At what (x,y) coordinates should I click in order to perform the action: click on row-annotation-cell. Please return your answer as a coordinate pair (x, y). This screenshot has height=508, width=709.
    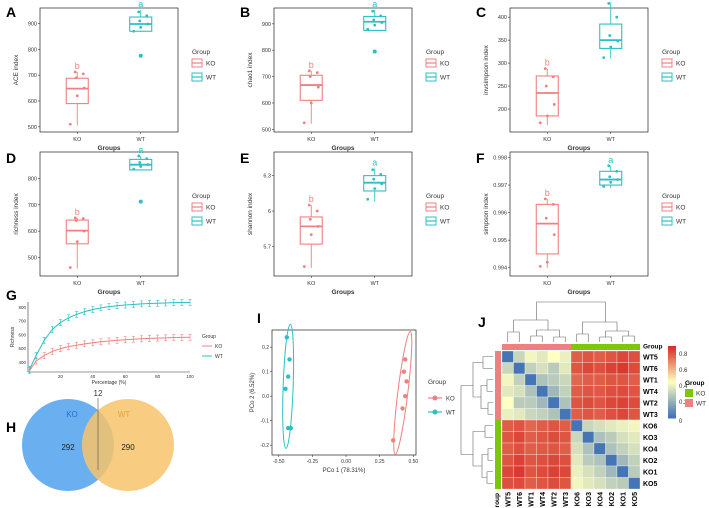
    Looking at the image, I should click on (498, 357).